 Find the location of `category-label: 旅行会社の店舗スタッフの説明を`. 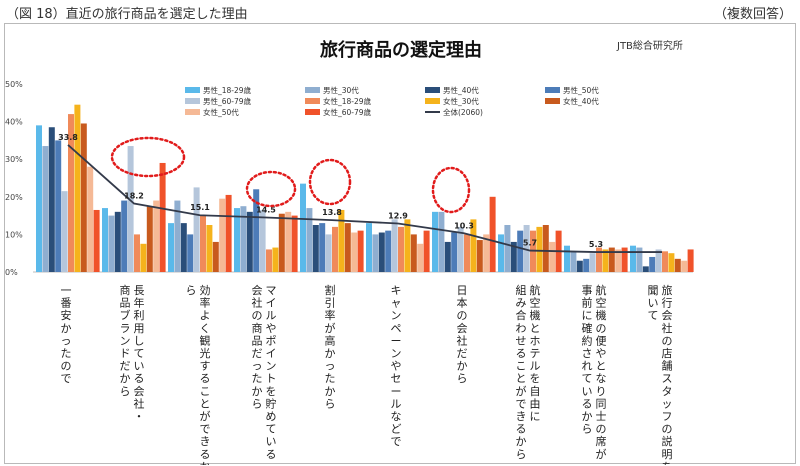

category-label: 旅行会社の店舗スタッフの説明を is located at coordinates (667, 374).